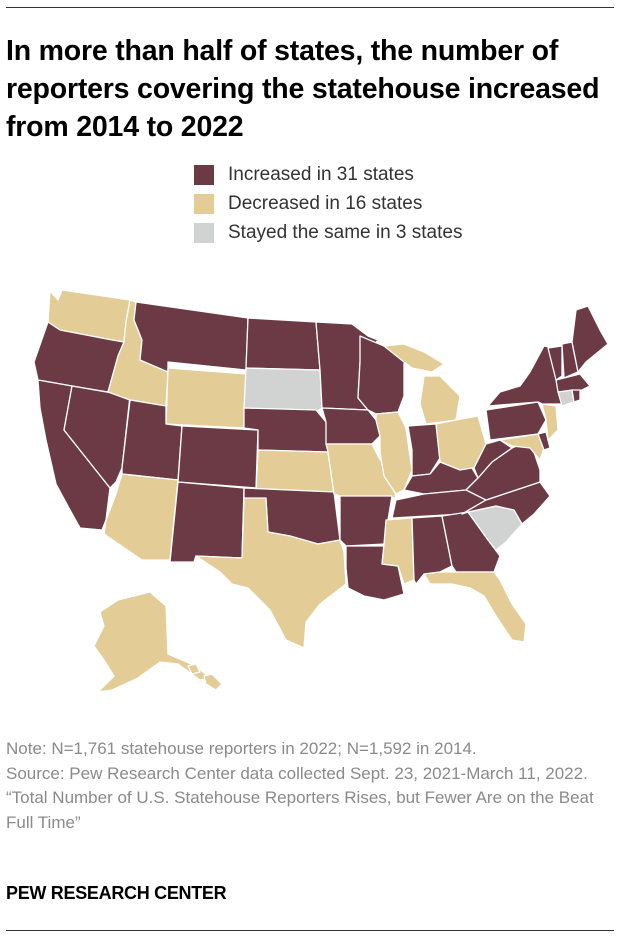 This screenshot has height=940, width=622. Describe the element at coordinates (204, 174) in the screenshot. I see `legend-swatch-increased` at that location.